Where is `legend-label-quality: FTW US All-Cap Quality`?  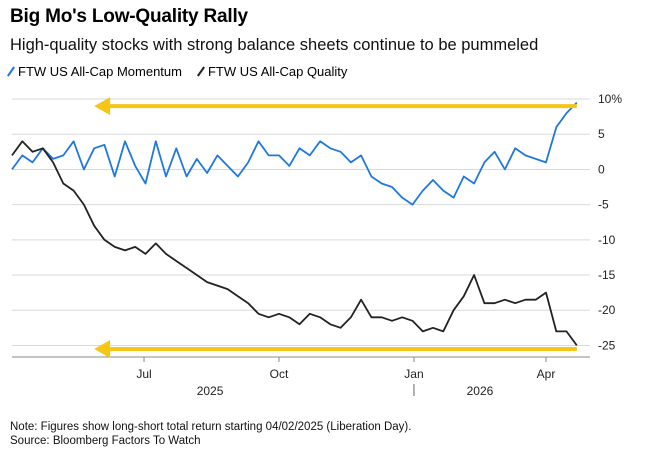
legend-label-quality: FTW US All-Cap Quality is located at coordinates (277, 71).